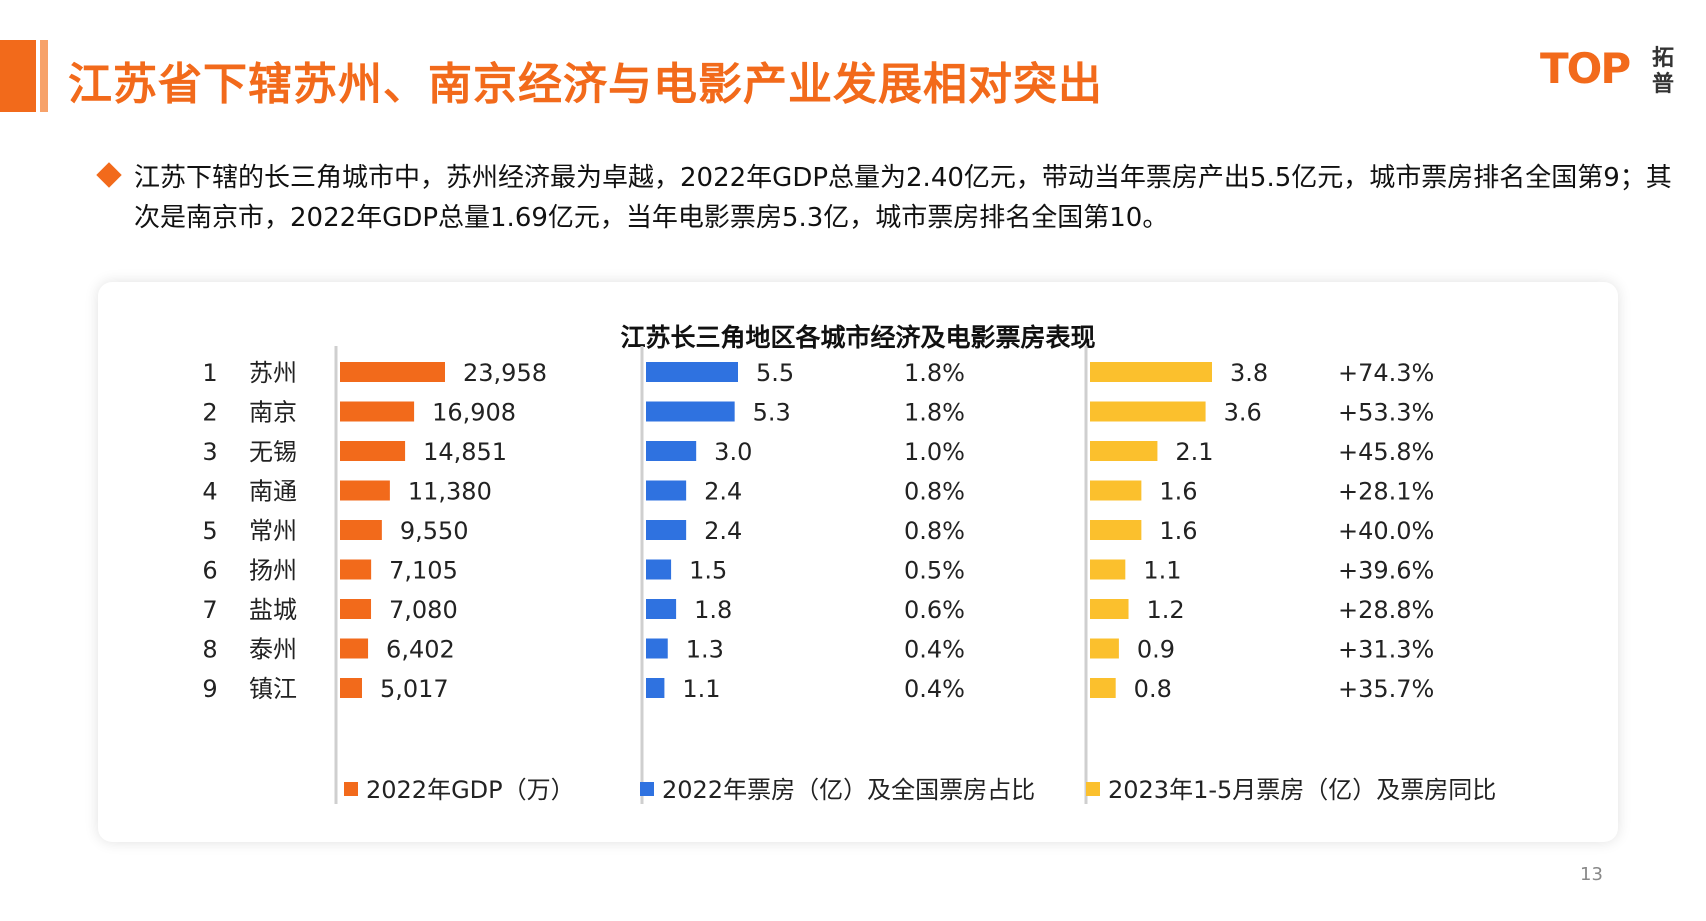 The image size is (1706, 921). Describe the element at coordinates (1153, 689) in the screenshot. I see `data-label-series-3: 0.8` at that location.